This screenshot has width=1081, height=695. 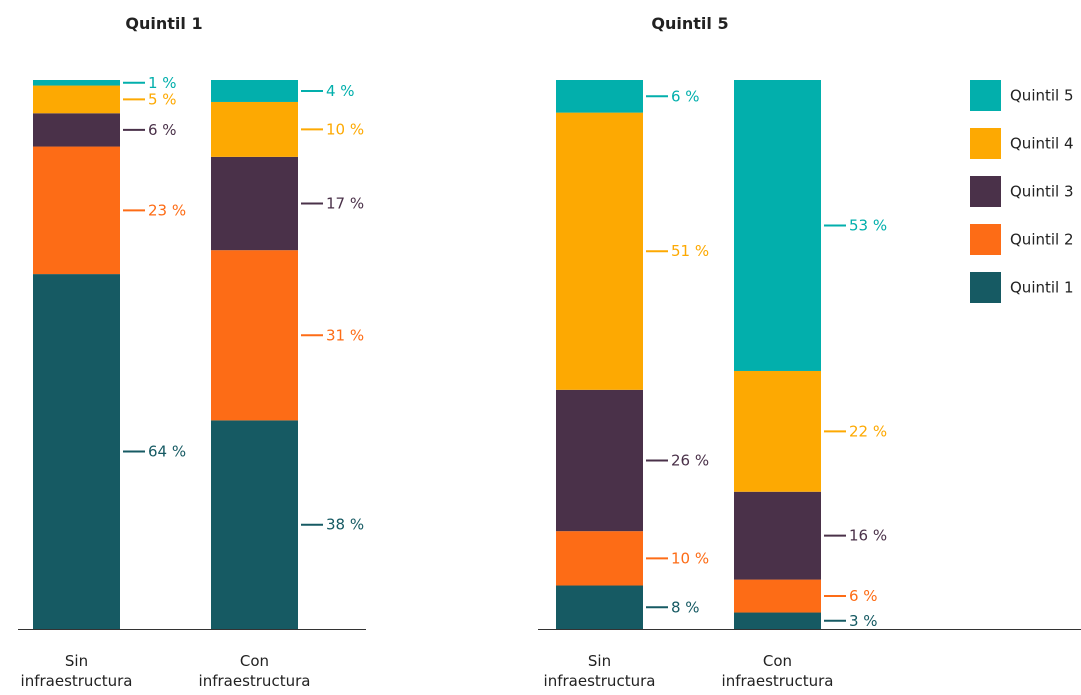 What do you see at coordinates (345, 204) in the screenshot?
I see `data-label: 17 %` at bounding box center [345, 204].